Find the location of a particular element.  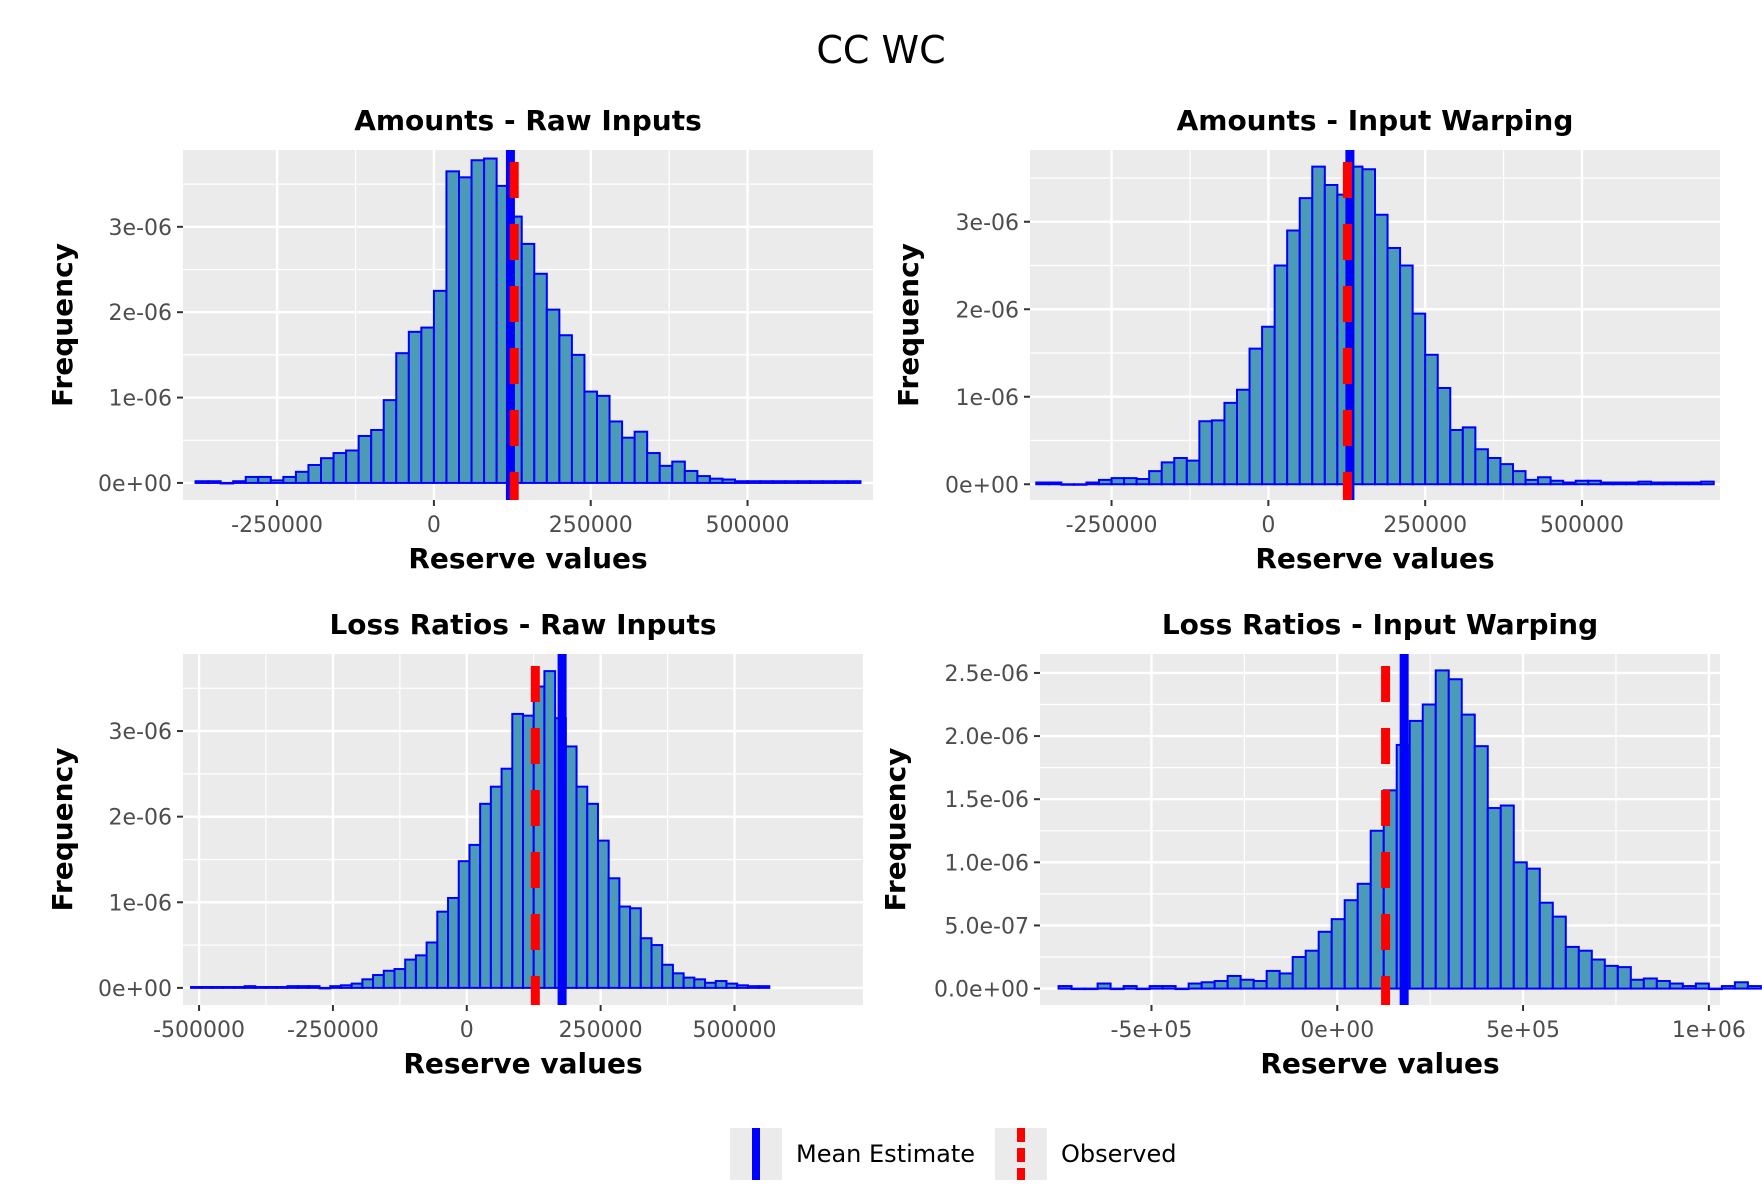

y-tick-label: 2.5e-06 is located at coordinates (987, 674).